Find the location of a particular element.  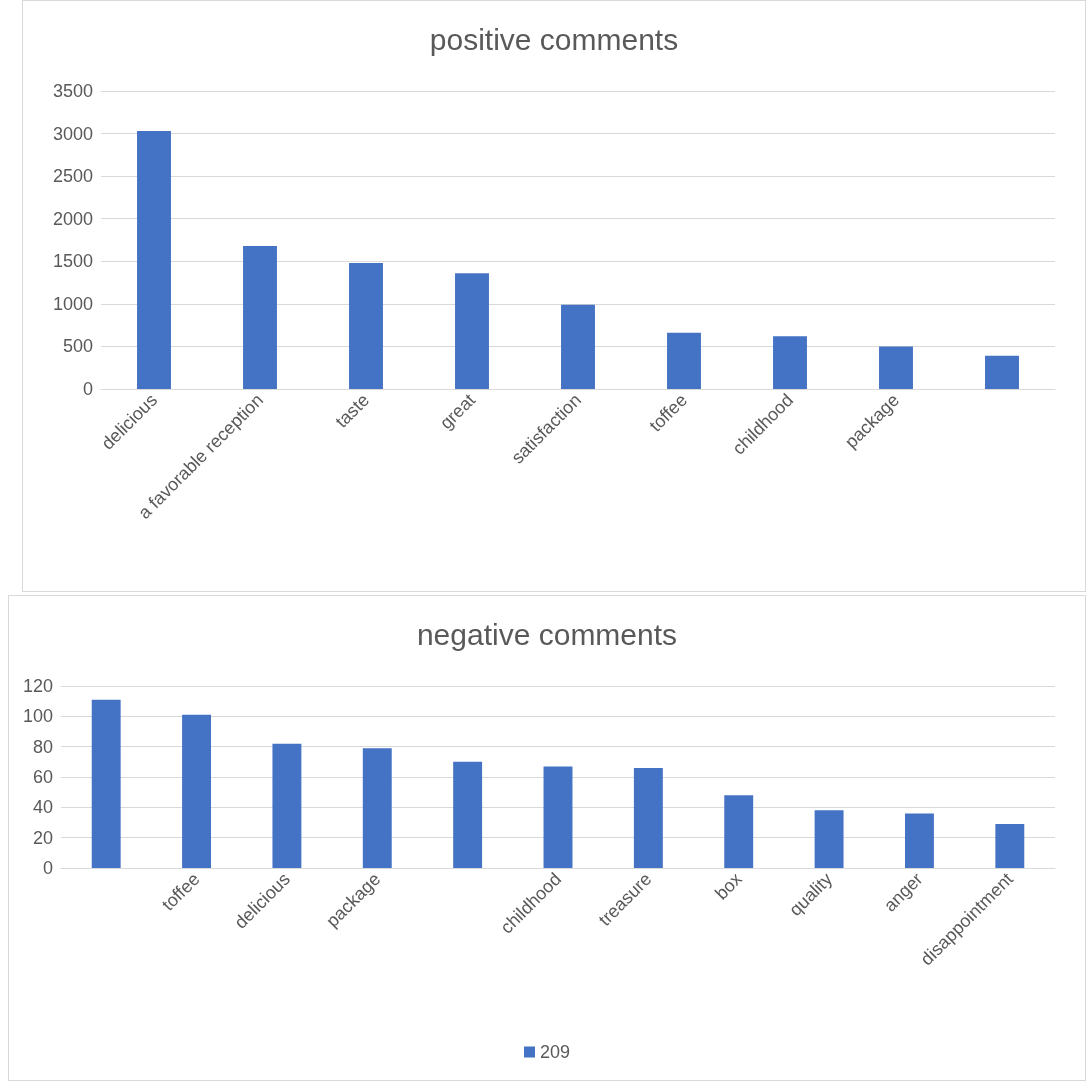

y-tick-label: 60 is located at coordinates (42, 777).